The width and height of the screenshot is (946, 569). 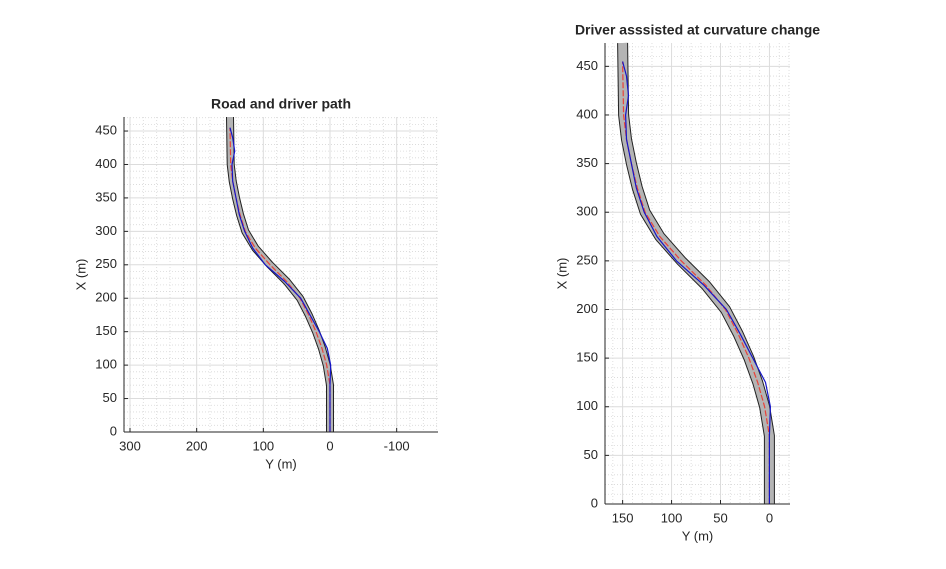 I want to click on chart-title: Road and driver path, so click(x=281, y=104).